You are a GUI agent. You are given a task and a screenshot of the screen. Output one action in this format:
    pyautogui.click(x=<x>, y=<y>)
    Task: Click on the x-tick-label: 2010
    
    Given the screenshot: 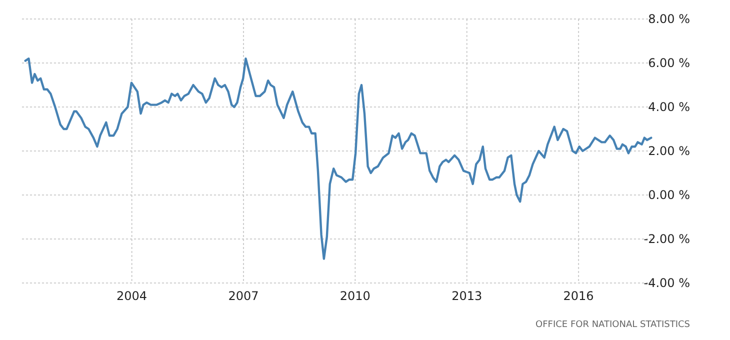 What is the action you would take?
    pyautogui.click(x=355, y=296)
    